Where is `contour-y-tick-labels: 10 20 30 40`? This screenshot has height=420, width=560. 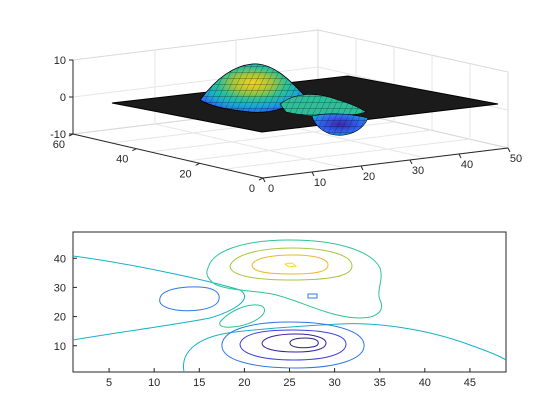
contour-y-tick-labels: 10 20 30 40 is located at coordinates (65, 303).